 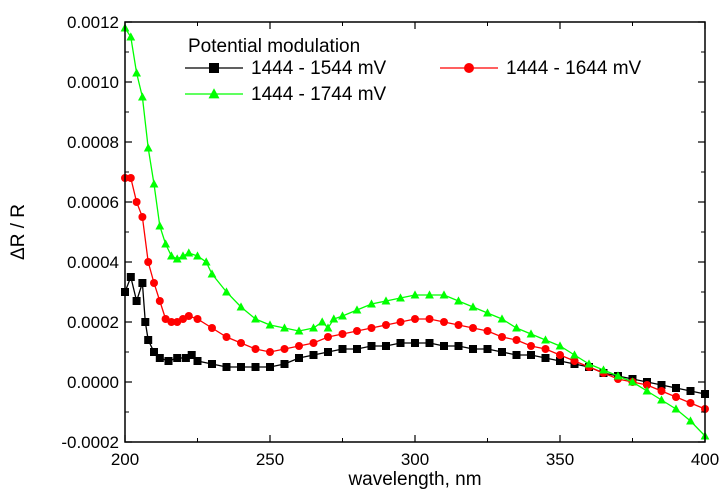 What do you see at coordinates (93, 142) in the screenshot?
I see `y-tick-label: 0.0008` at bounding box center [93, 142].